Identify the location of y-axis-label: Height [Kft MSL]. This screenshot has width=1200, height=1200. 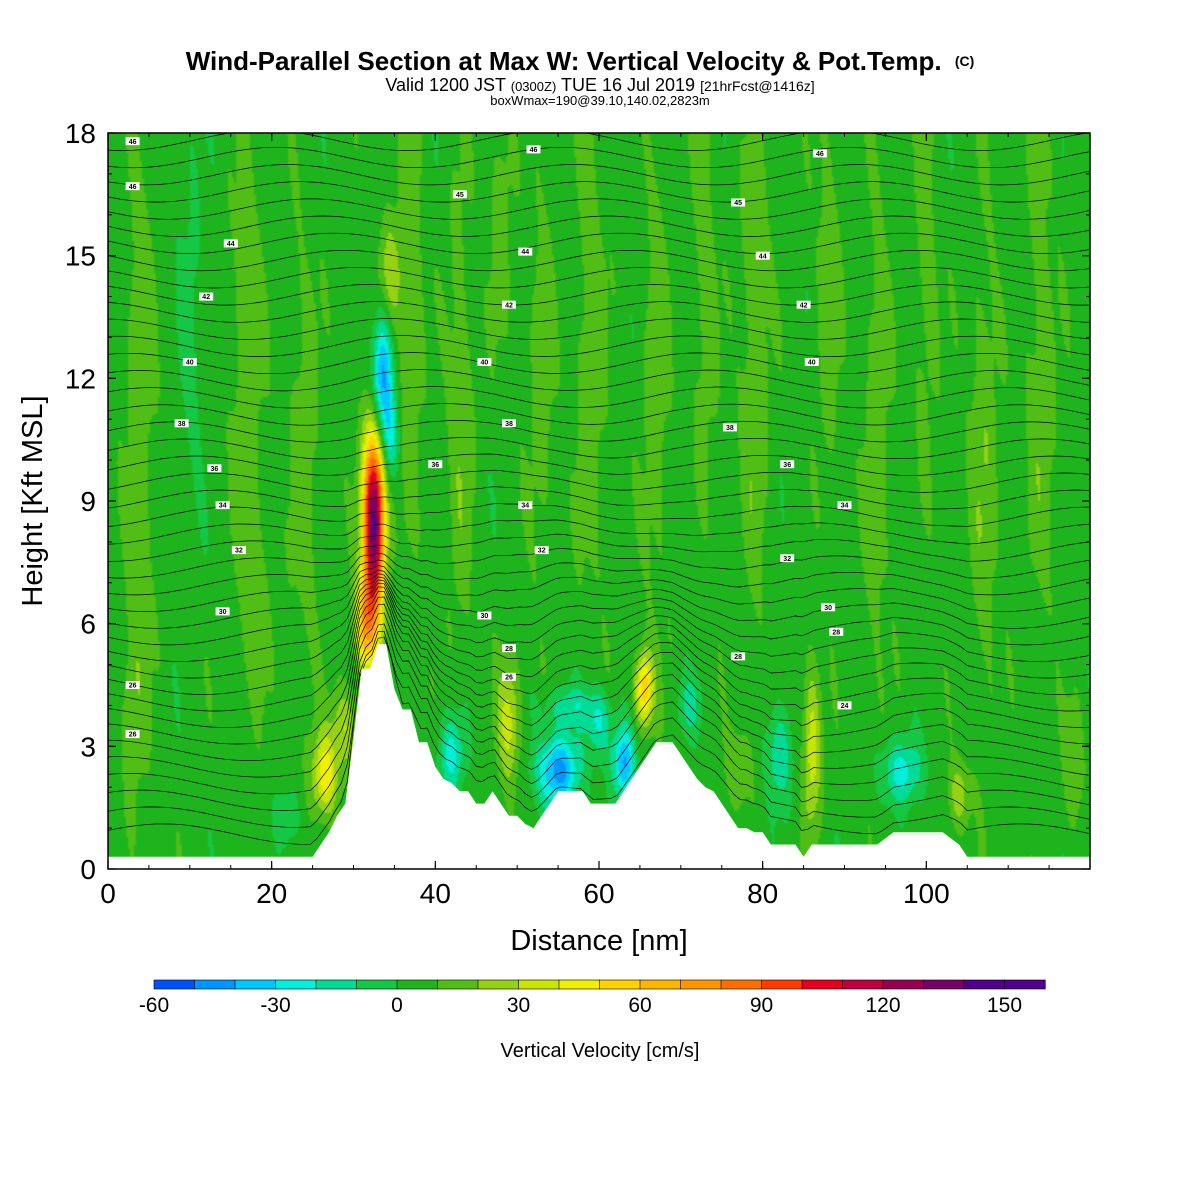
(33, 500).